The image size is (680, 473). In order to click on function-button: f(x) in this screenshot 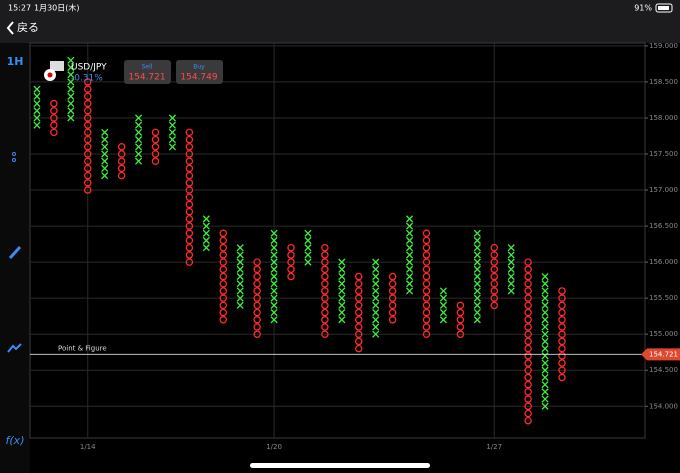, I will do `click(15, 440)`.